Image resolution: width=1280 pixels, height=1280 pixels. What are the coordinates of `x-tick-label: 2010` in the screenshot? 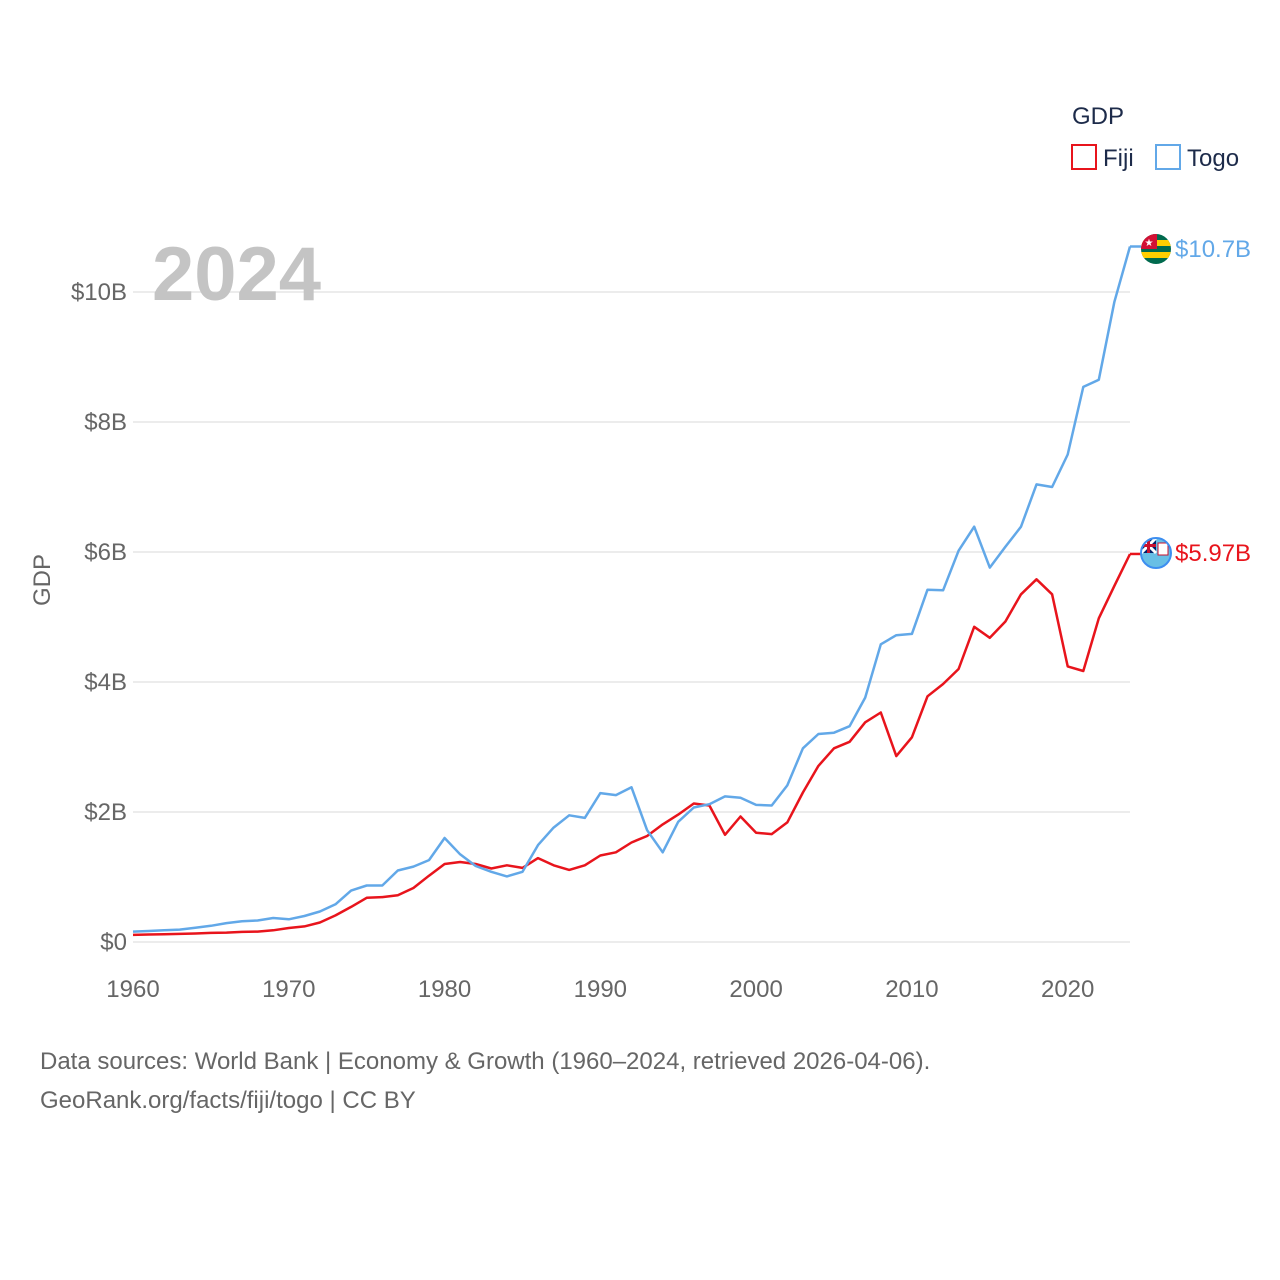 It's located at (911, 989).